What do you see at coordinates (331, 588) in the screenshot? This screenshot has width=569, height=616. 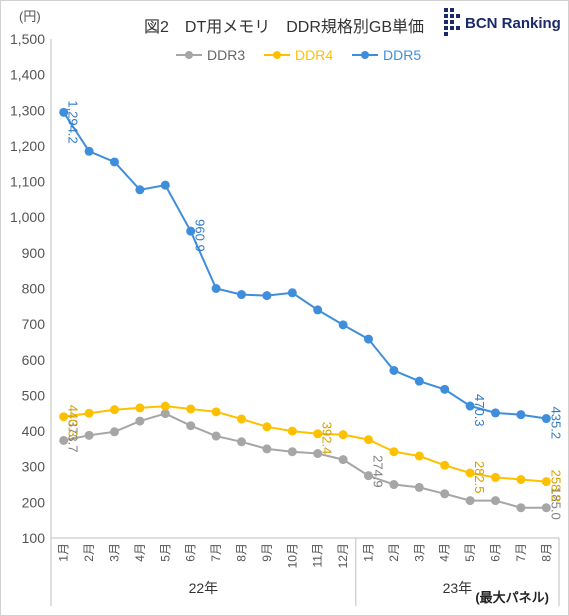 I see `year-groups: 22年 23年` at bounding box center [331, 588].